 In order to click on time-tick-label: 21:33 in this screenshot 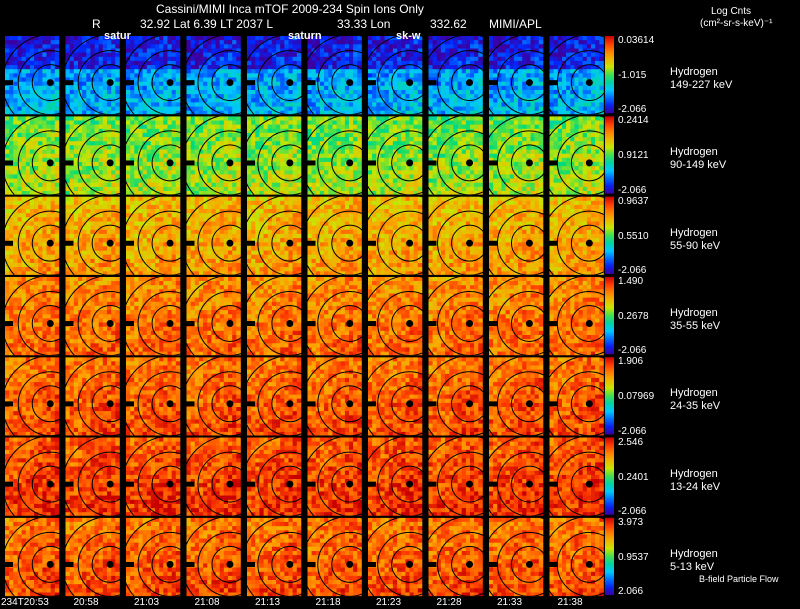, I will do `click(510, 602)`.